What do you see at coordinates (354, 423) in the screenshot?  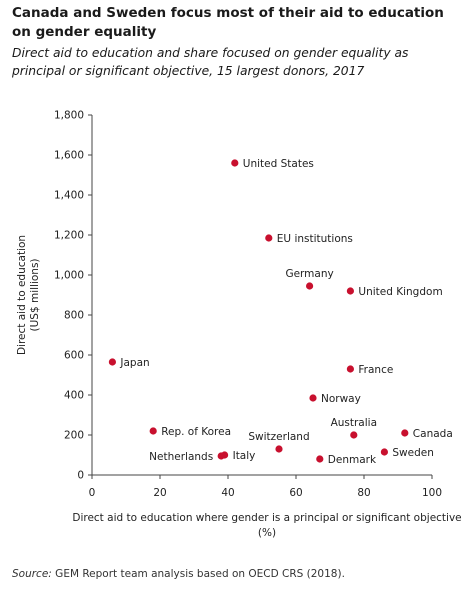 I see `point-label: Australia` at bounding box center [354, 423].